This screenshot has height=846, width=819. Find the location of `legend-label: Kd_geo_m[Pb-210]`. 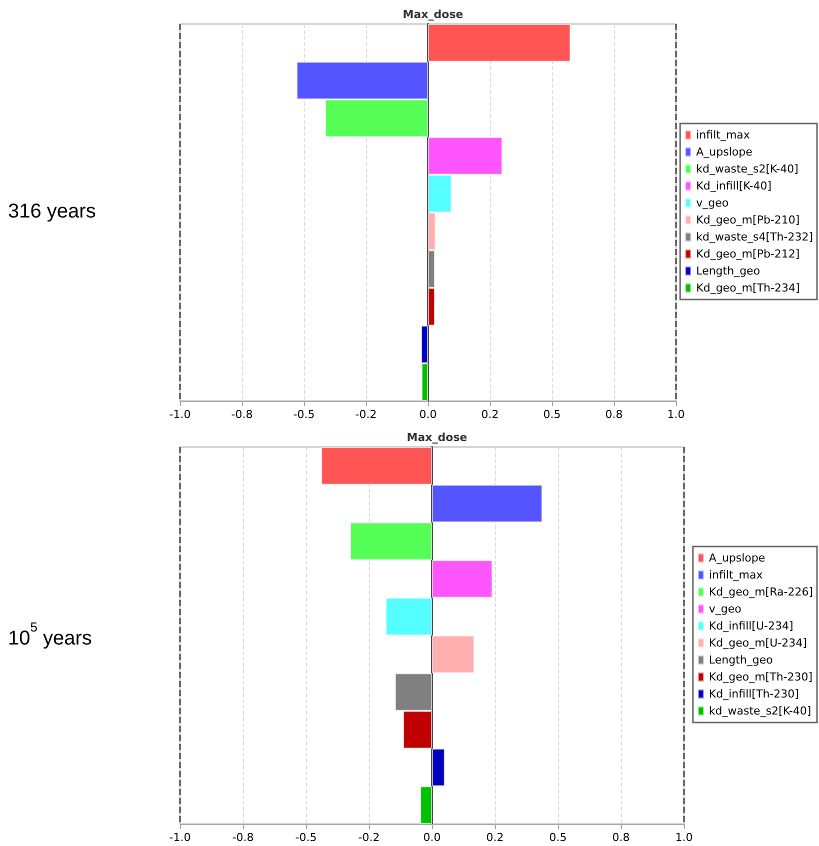

legend-label: Kd_geo_m[Pb-210] is located at coordinates (748, 220).